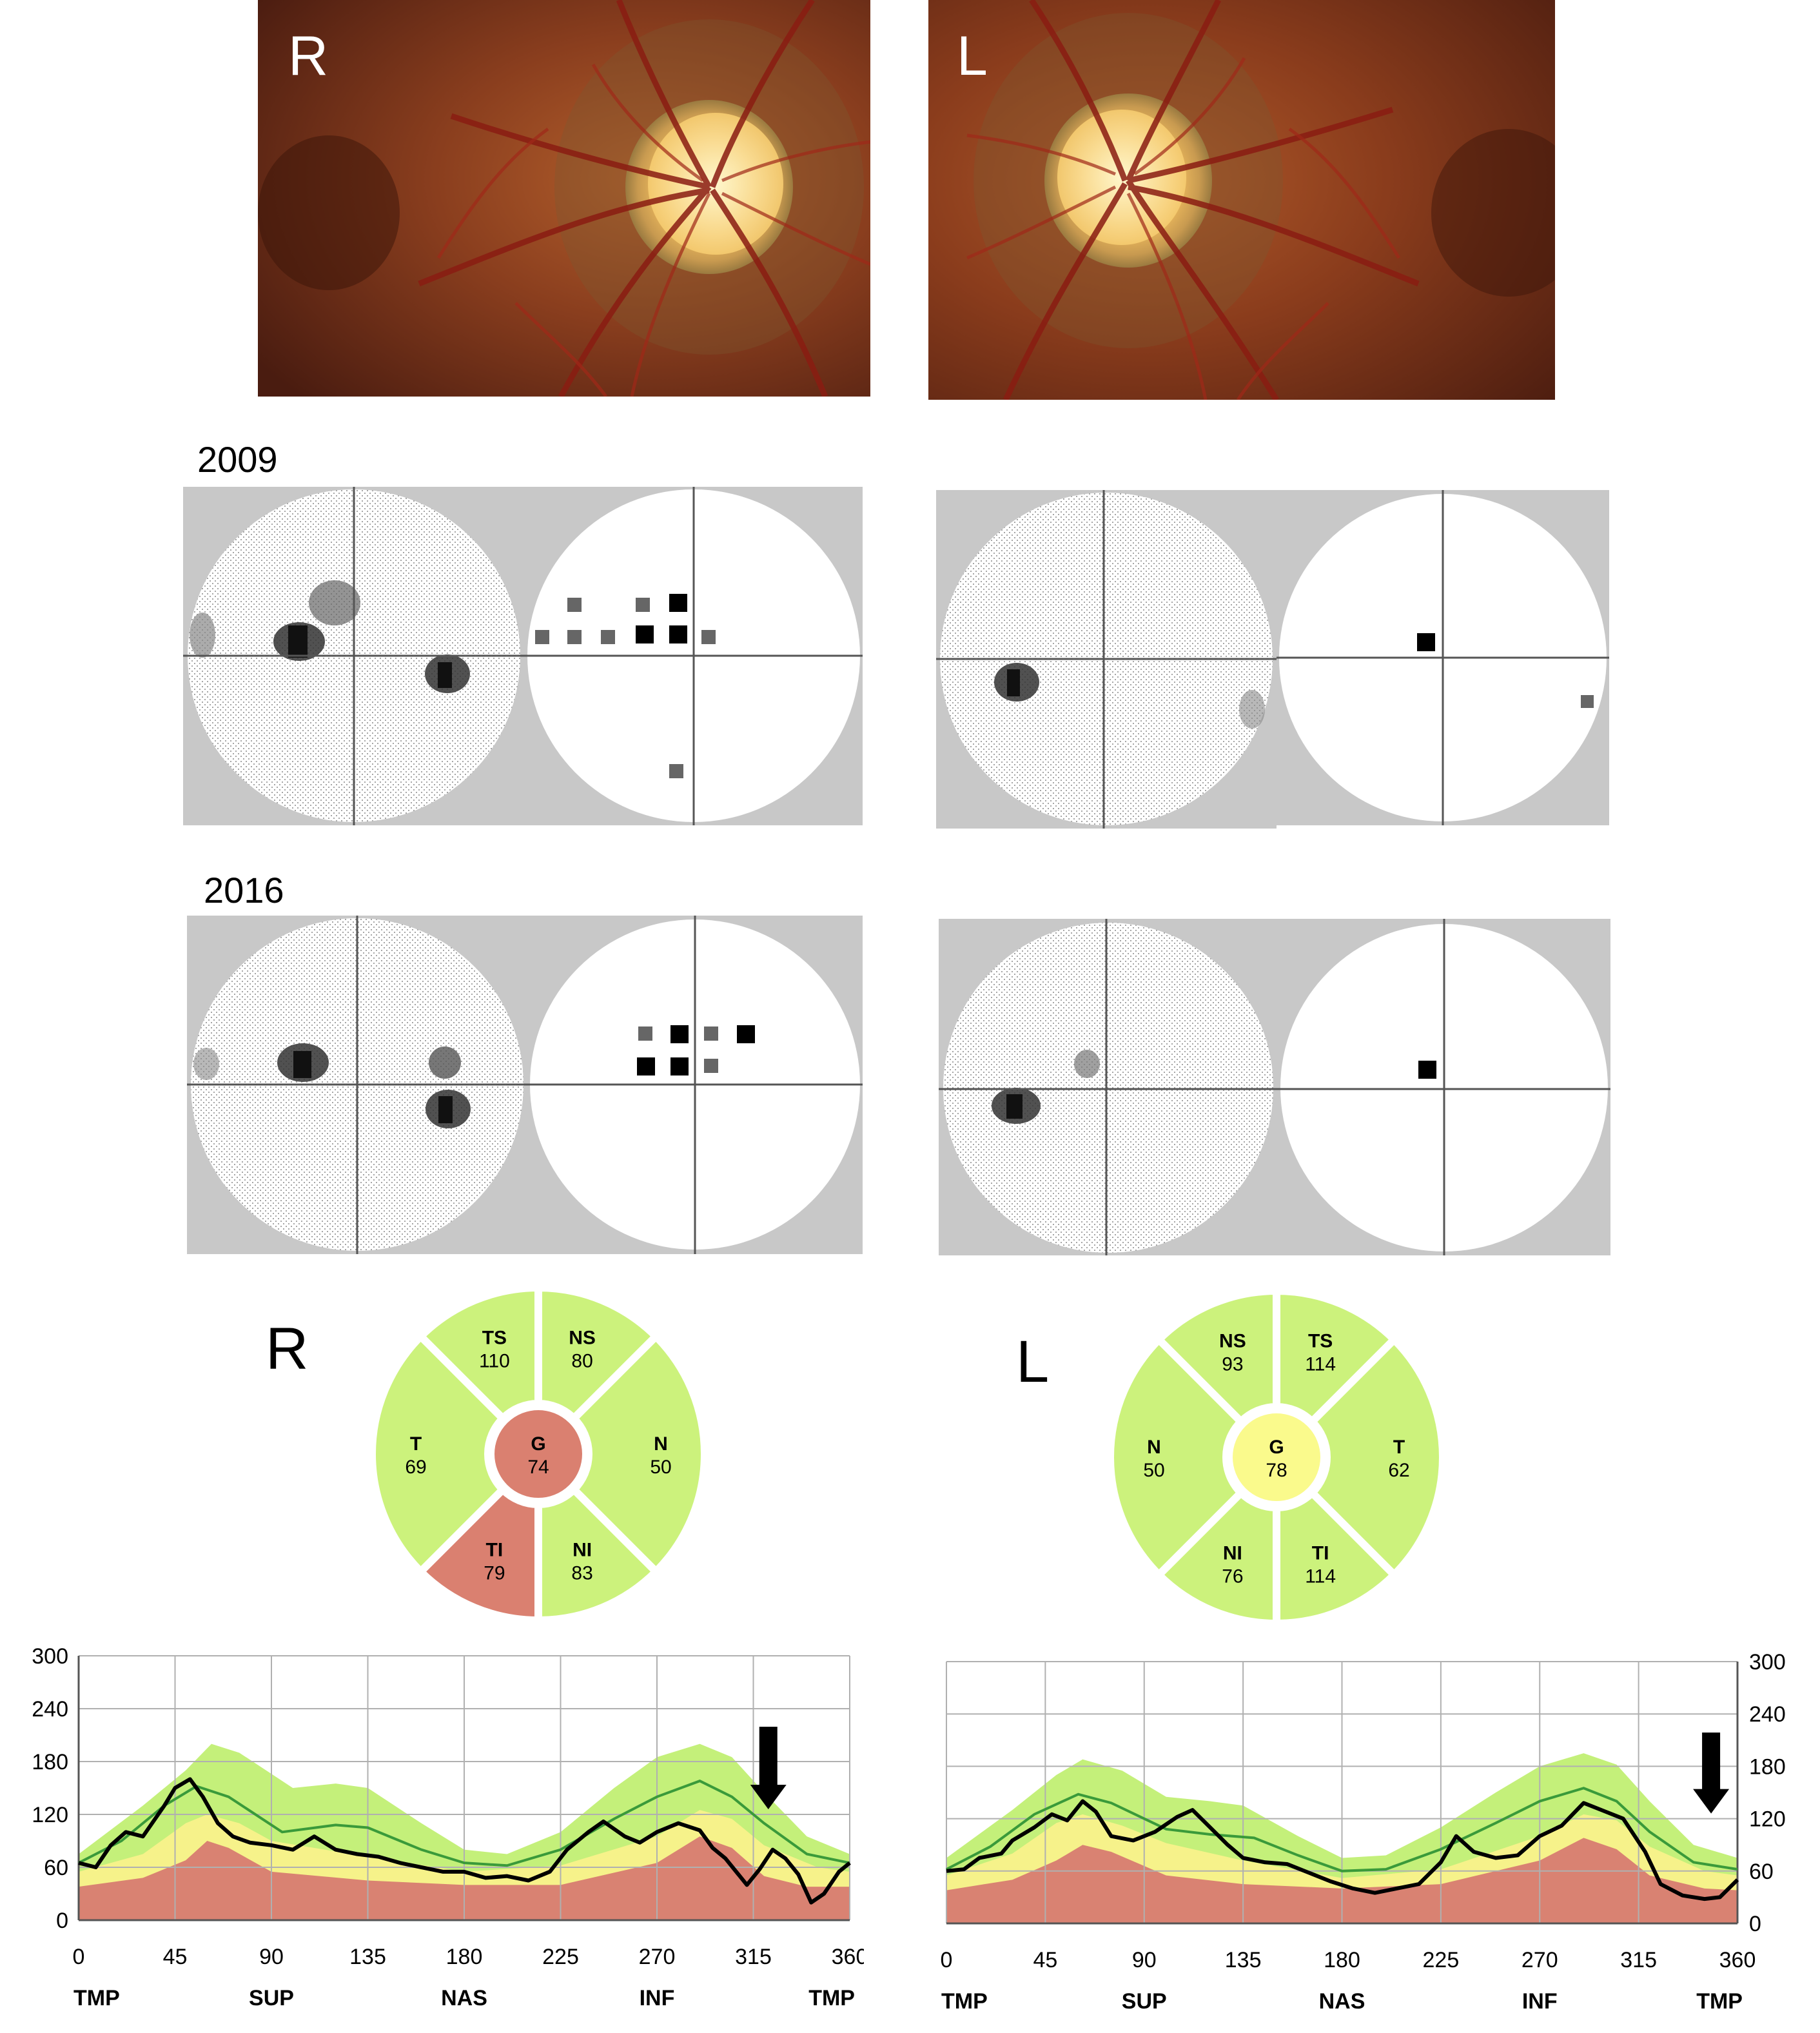  I want to click on normative-mean-line, so click(1342, 1829).